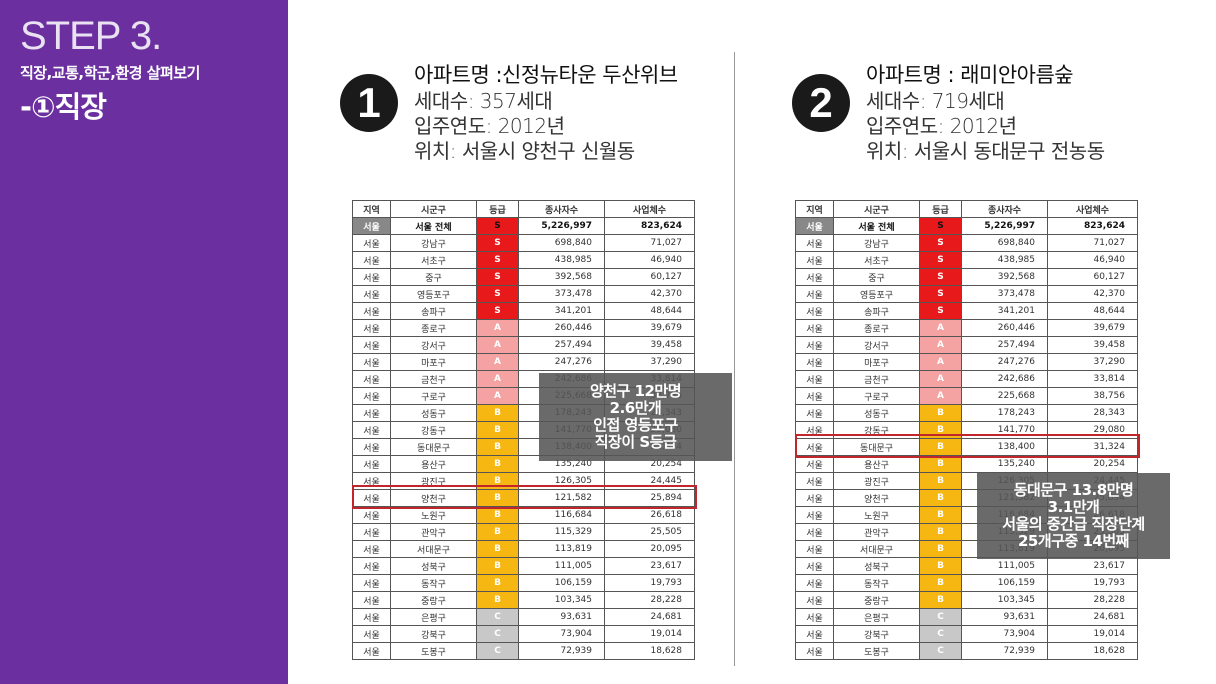  Describe the element at coordinates (523, 345) in the screenshot. I see `table-row: 서울 강서구 A 257,494 39,458` at that location.